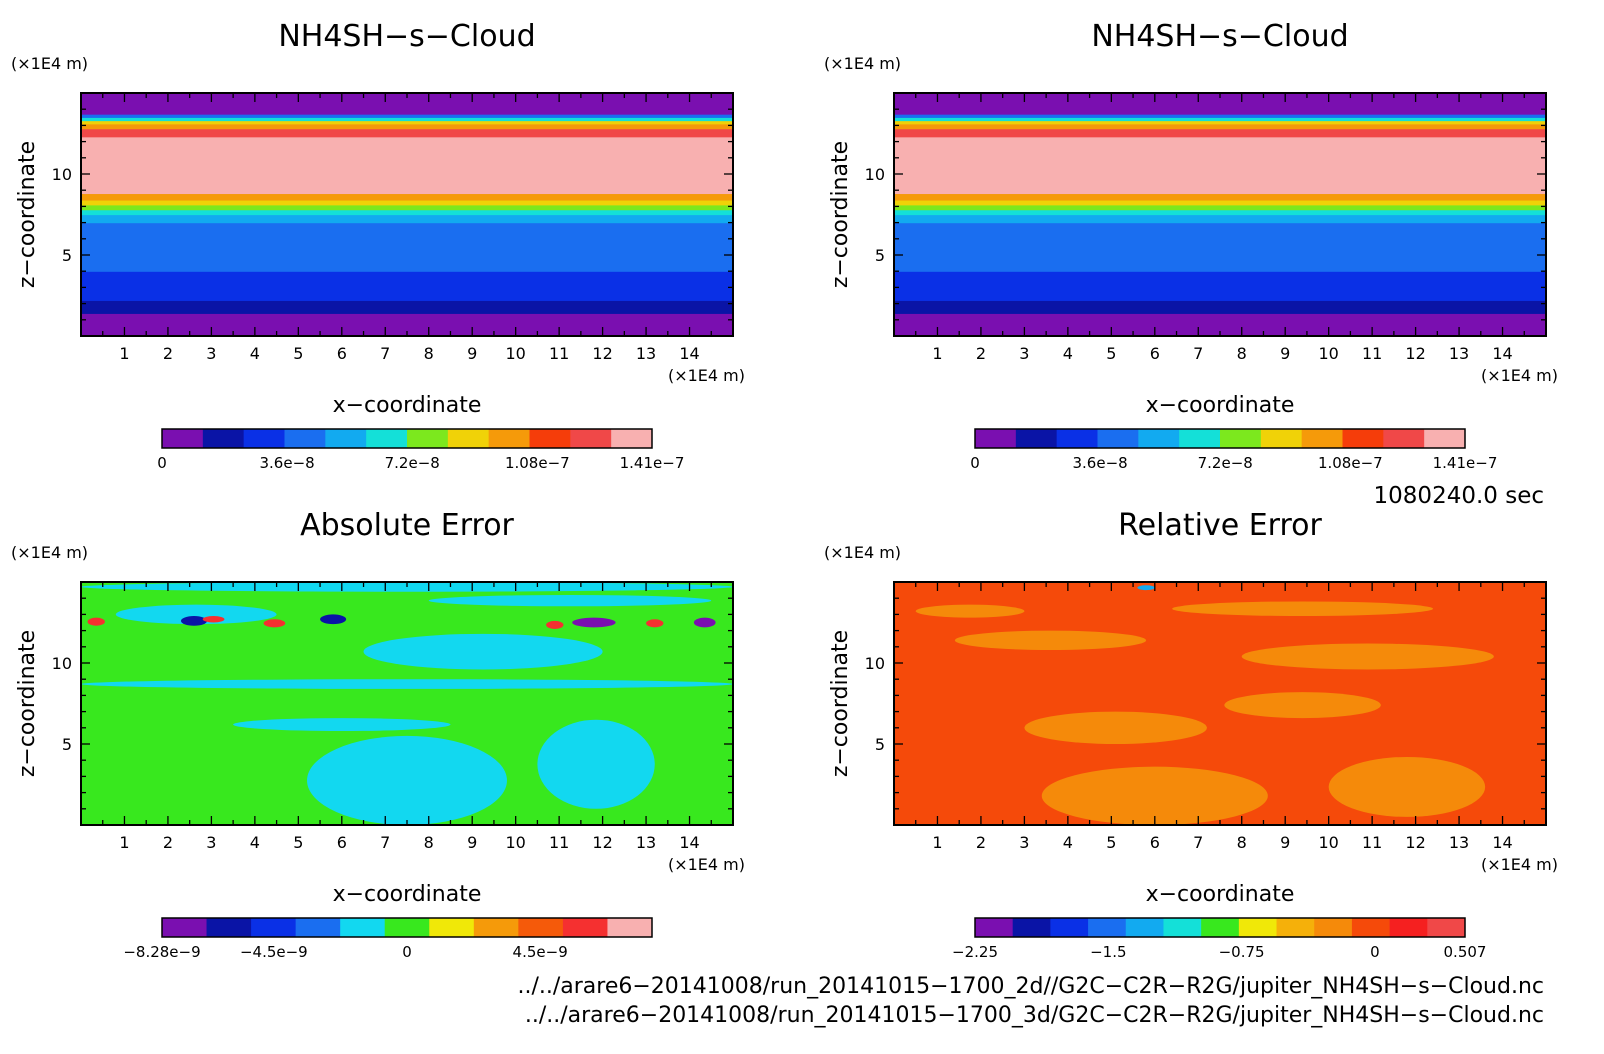  What do you see at coordinates (407, 952) in the screenshot?
I see `colorbar-tick-label: 0` at bounding box center [407, 952].